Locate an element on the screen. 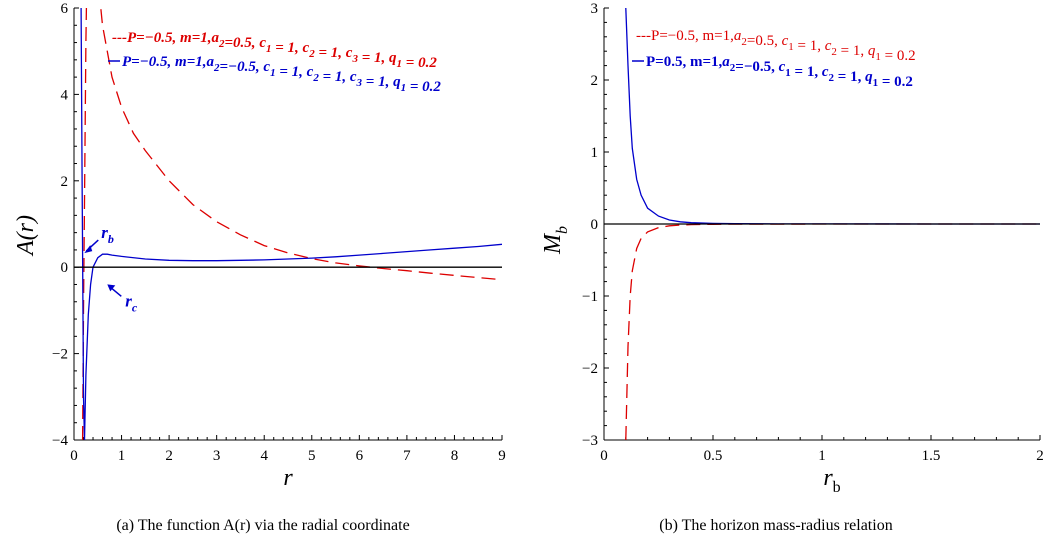 This screenshot has height=553, width=1048. y-tick-label: 6 is located at coordinates (65, 9).